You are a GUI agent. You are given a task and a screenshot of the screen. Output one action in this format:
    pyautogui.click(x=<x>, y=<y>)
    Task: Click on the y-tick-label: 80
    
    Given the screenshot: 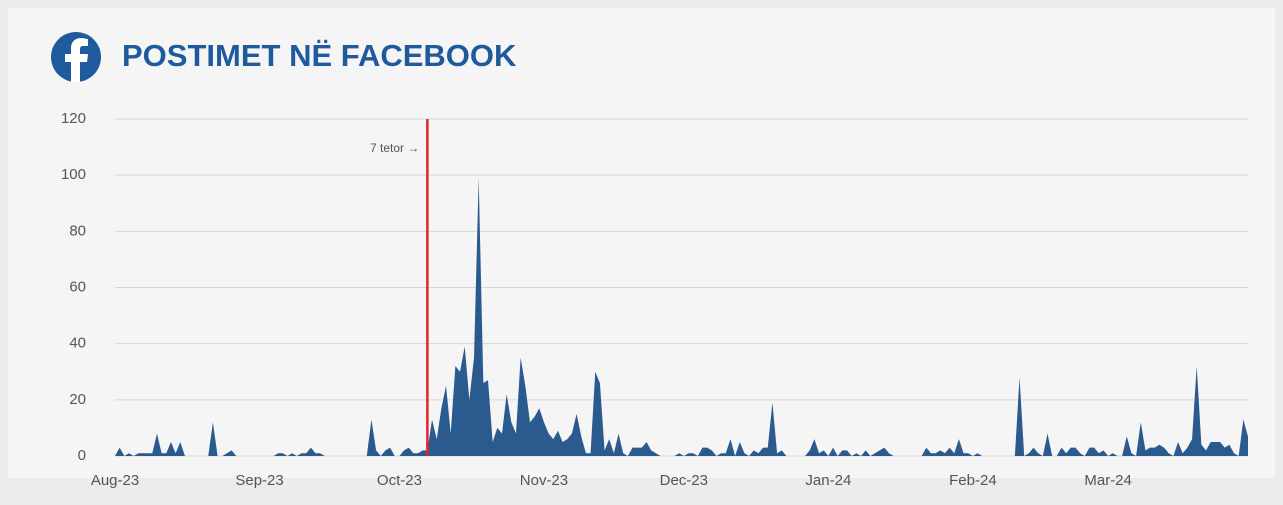 What is the action you would take?
    pyautogui.click(x=77, y=230)
    